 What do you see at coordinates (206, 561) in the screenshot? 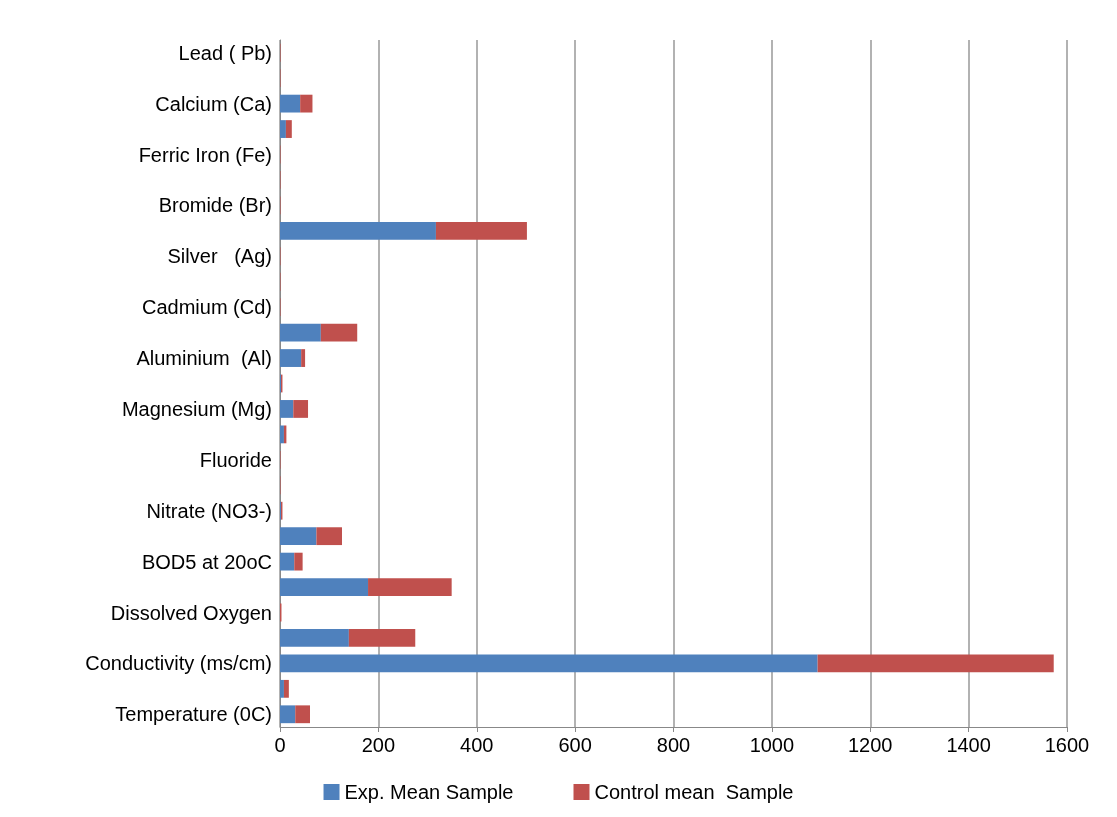
I see `y-tick-label: BOD5 at 20oC` at bounding box center [206, 561].